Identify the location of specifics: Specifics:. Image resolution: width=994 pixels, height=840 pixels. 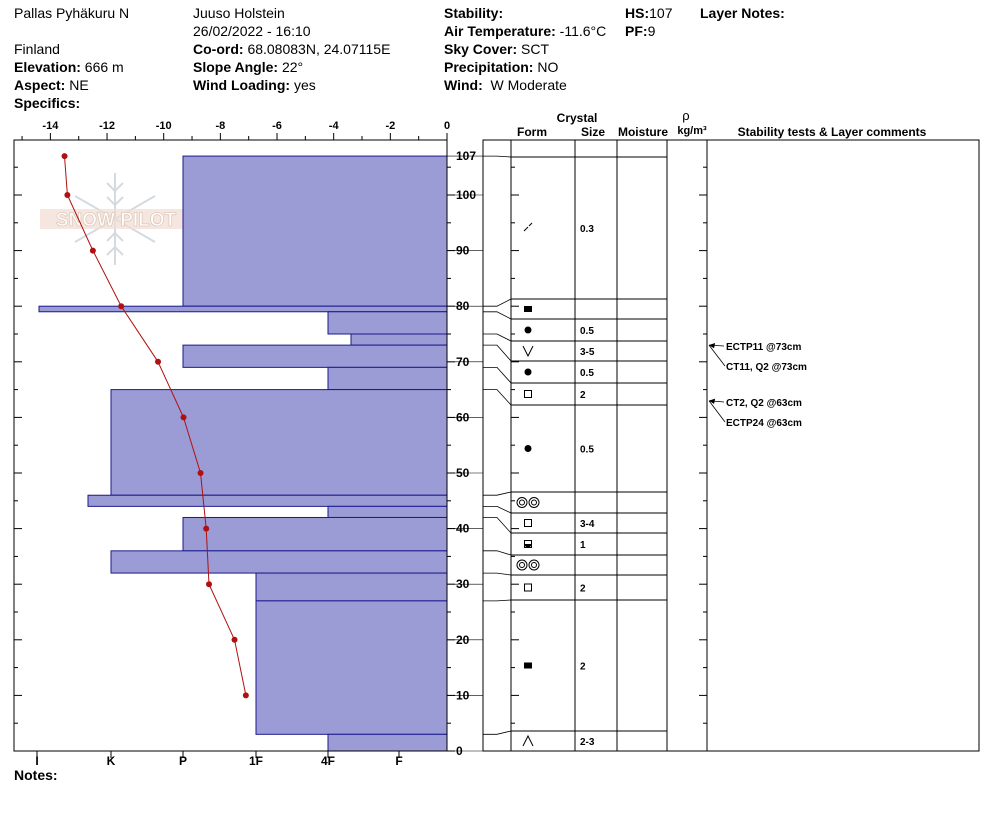
(47, 103).